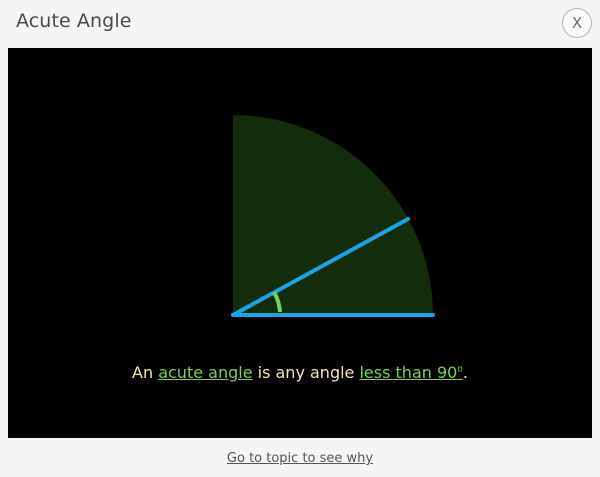 The height and width of the screenshot is (477, 600). Describe the element at coordinates (320, 267) in the screenshot. I see `angled-ray` at that location.